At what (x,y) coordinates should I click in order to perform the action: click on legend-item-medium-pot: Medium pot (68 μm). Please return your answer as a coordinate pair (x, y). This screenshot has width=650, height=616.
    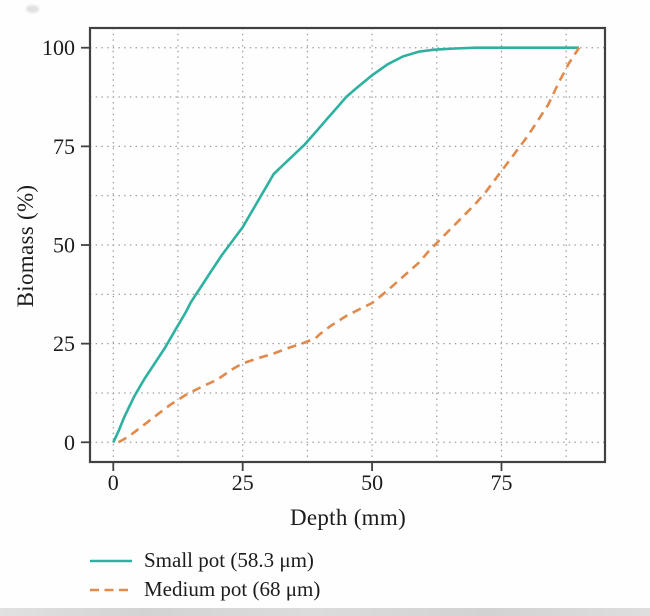
    Looking at the image, I should click on (204, 589).